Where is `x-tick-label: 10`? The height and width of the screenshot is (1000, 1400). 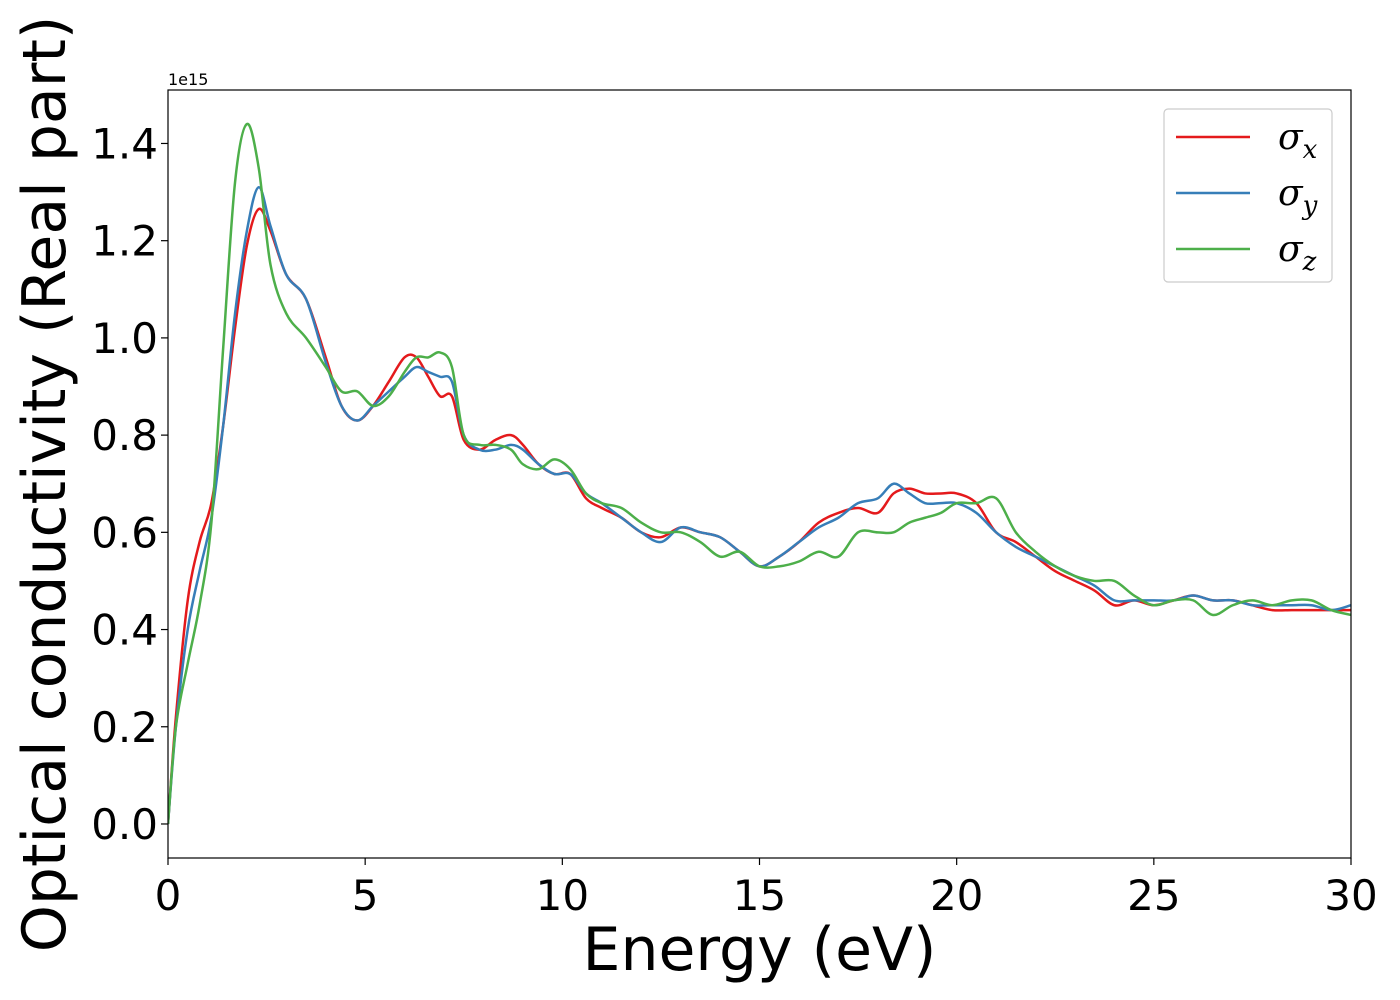
x-tick-label: 10 is located at coordinates (562, 895).